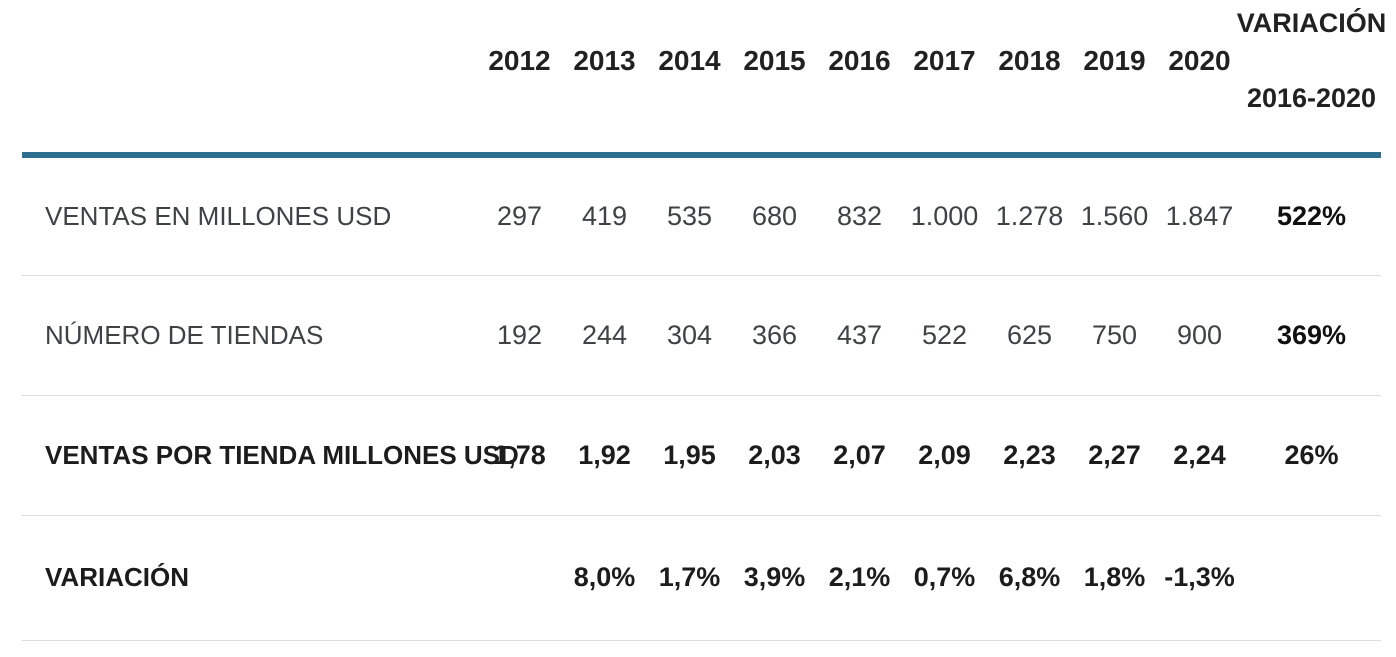  What do you see at coordinates (774, 454) in the screenshot?
I see `cell-value: 2,03` at bounding box center [774, 454].